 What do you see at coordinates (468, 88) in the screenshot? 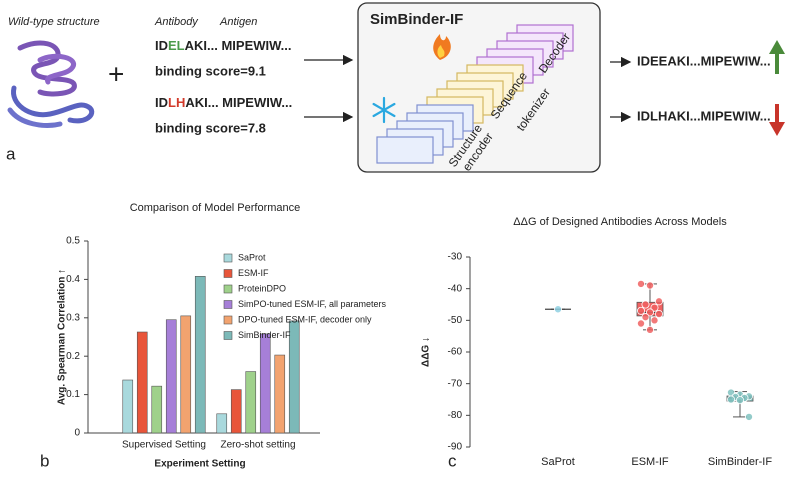
I see `arrows` at bounding box center [468, 88].